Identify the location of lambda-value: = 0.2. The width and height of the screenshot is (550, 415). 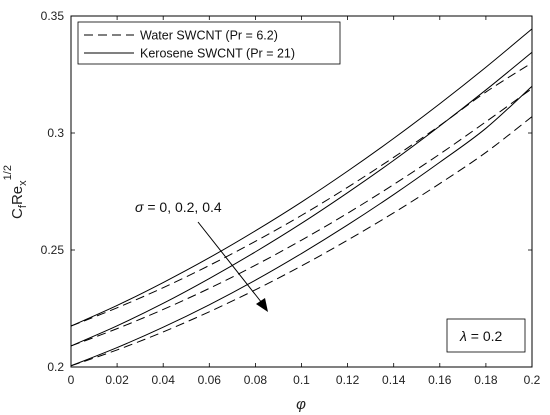
(485, 336).